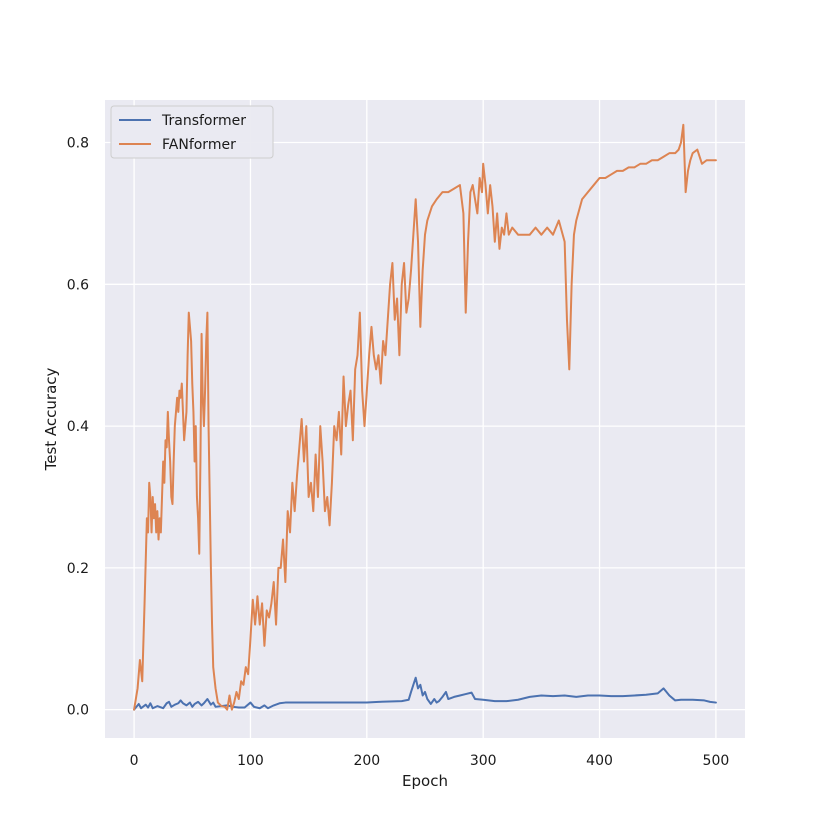  Describe the element at coordinates (134, 761) in the screenshot. I see `x-tick-label: 0` at that location.